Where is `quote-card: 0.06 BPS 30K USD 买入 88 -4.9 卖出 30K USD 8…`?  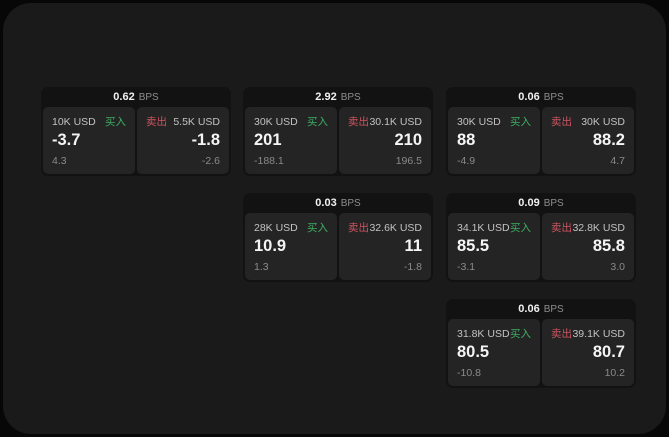 quote-card: 0.06 BPS 30K USD 买入 88 -4.9 卖出 30K USD 8… is located at coordinates (541, 131).